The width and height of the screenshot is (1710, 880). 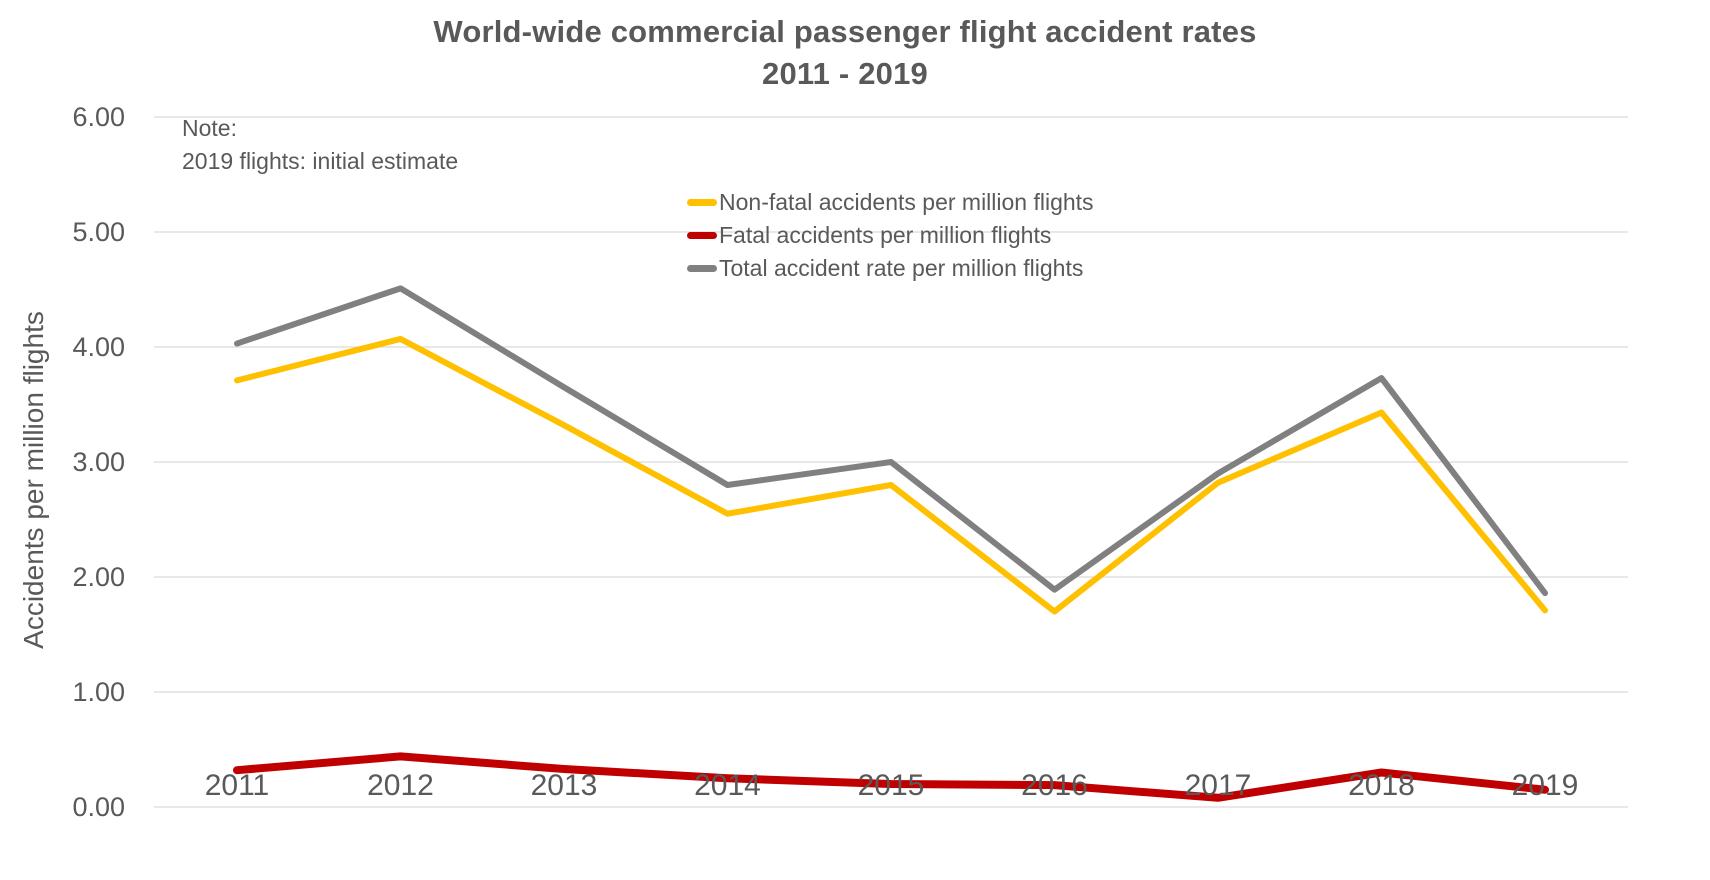 I want to click on note-line-1: Note:, so click(x=209, y=128).